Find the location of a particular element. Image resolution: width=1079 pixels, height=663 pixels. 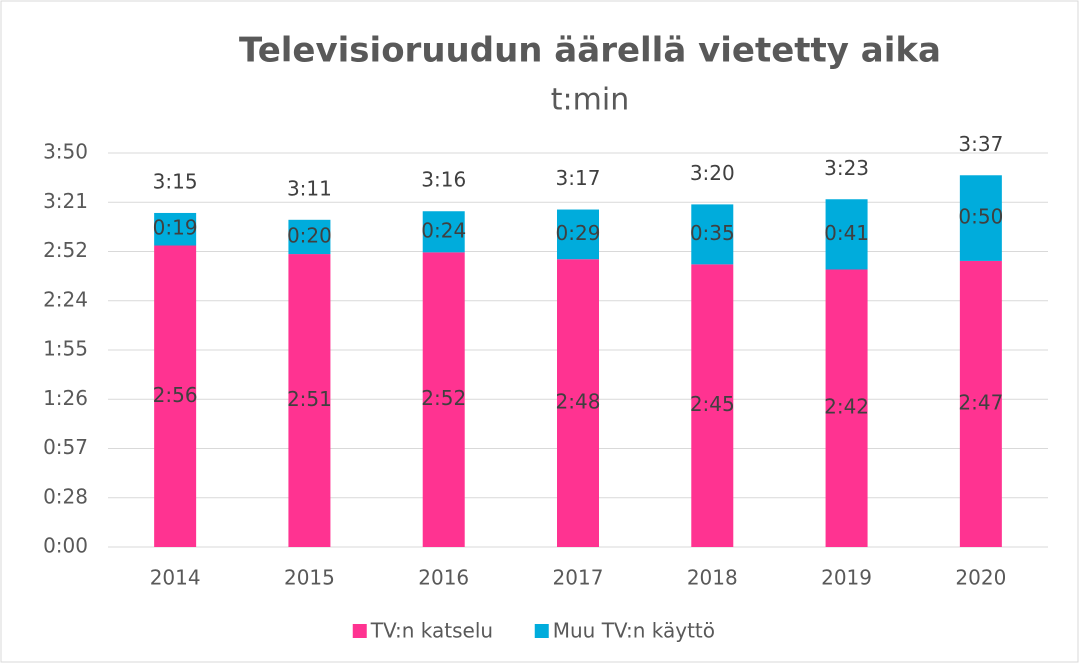

data-label: 0:50 is located at coordinates (980, 217).